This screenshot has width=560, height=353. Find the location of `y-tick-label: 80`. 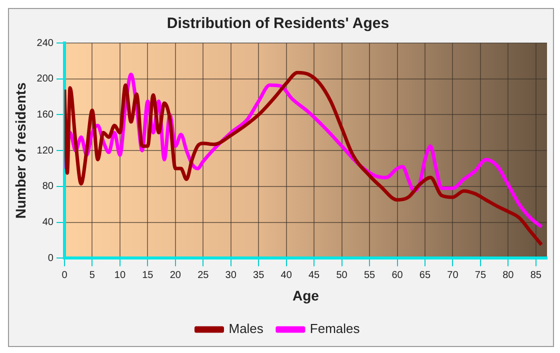

y-tick-label: 80 is located at coordinates (48, 186).